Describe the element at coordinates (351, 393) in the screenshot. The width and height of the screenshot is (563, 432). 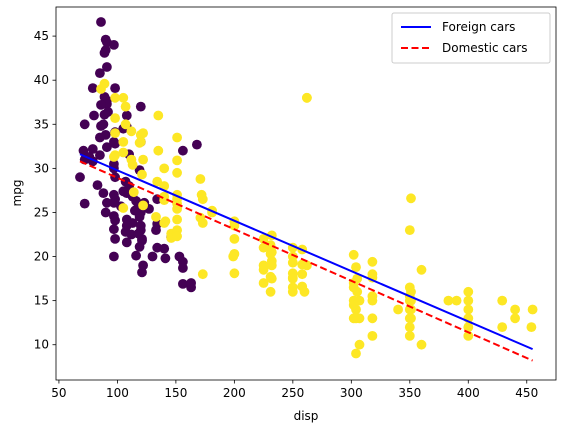
I see `x-tick-label: 300` at that location.